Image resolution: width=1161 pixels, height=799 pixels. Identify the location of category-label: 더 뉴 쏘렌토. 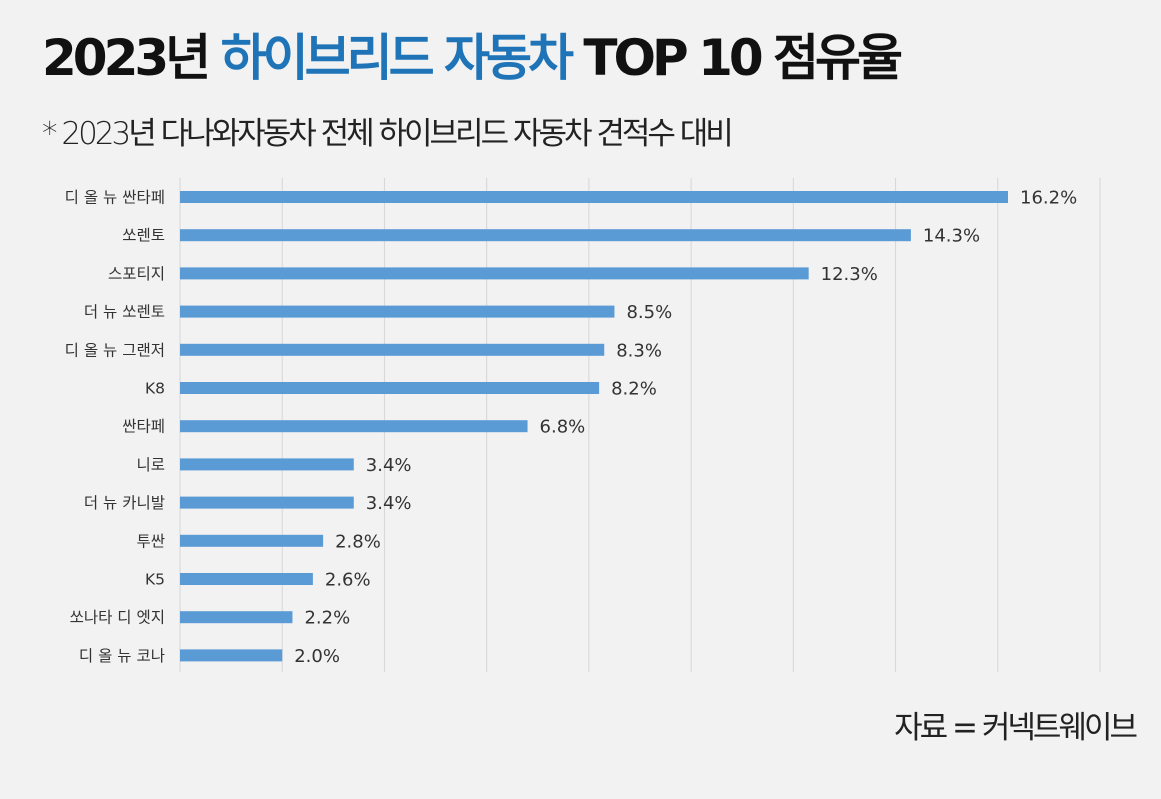
(124, 312).